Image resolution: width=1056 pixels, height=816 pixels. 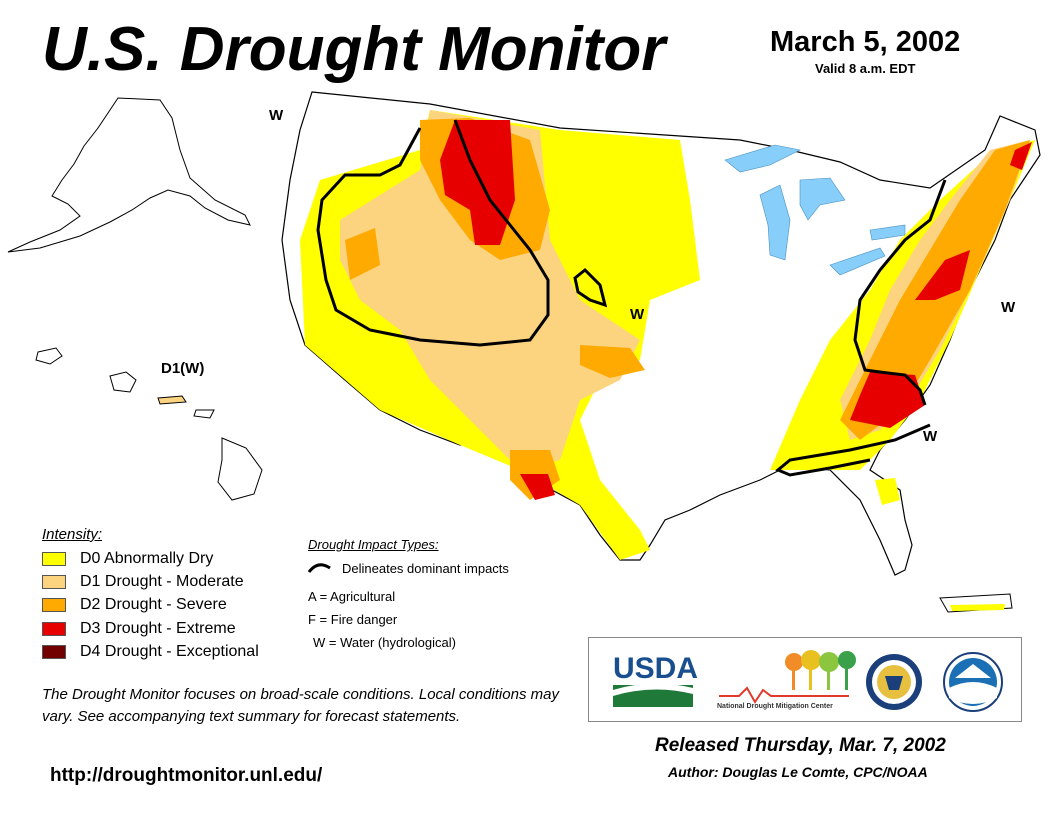 What do you see at coordinates (183, 368) in the screenshot?
I see `impact-label-hawaii: D1(W)` at bounding box center [183, 368].